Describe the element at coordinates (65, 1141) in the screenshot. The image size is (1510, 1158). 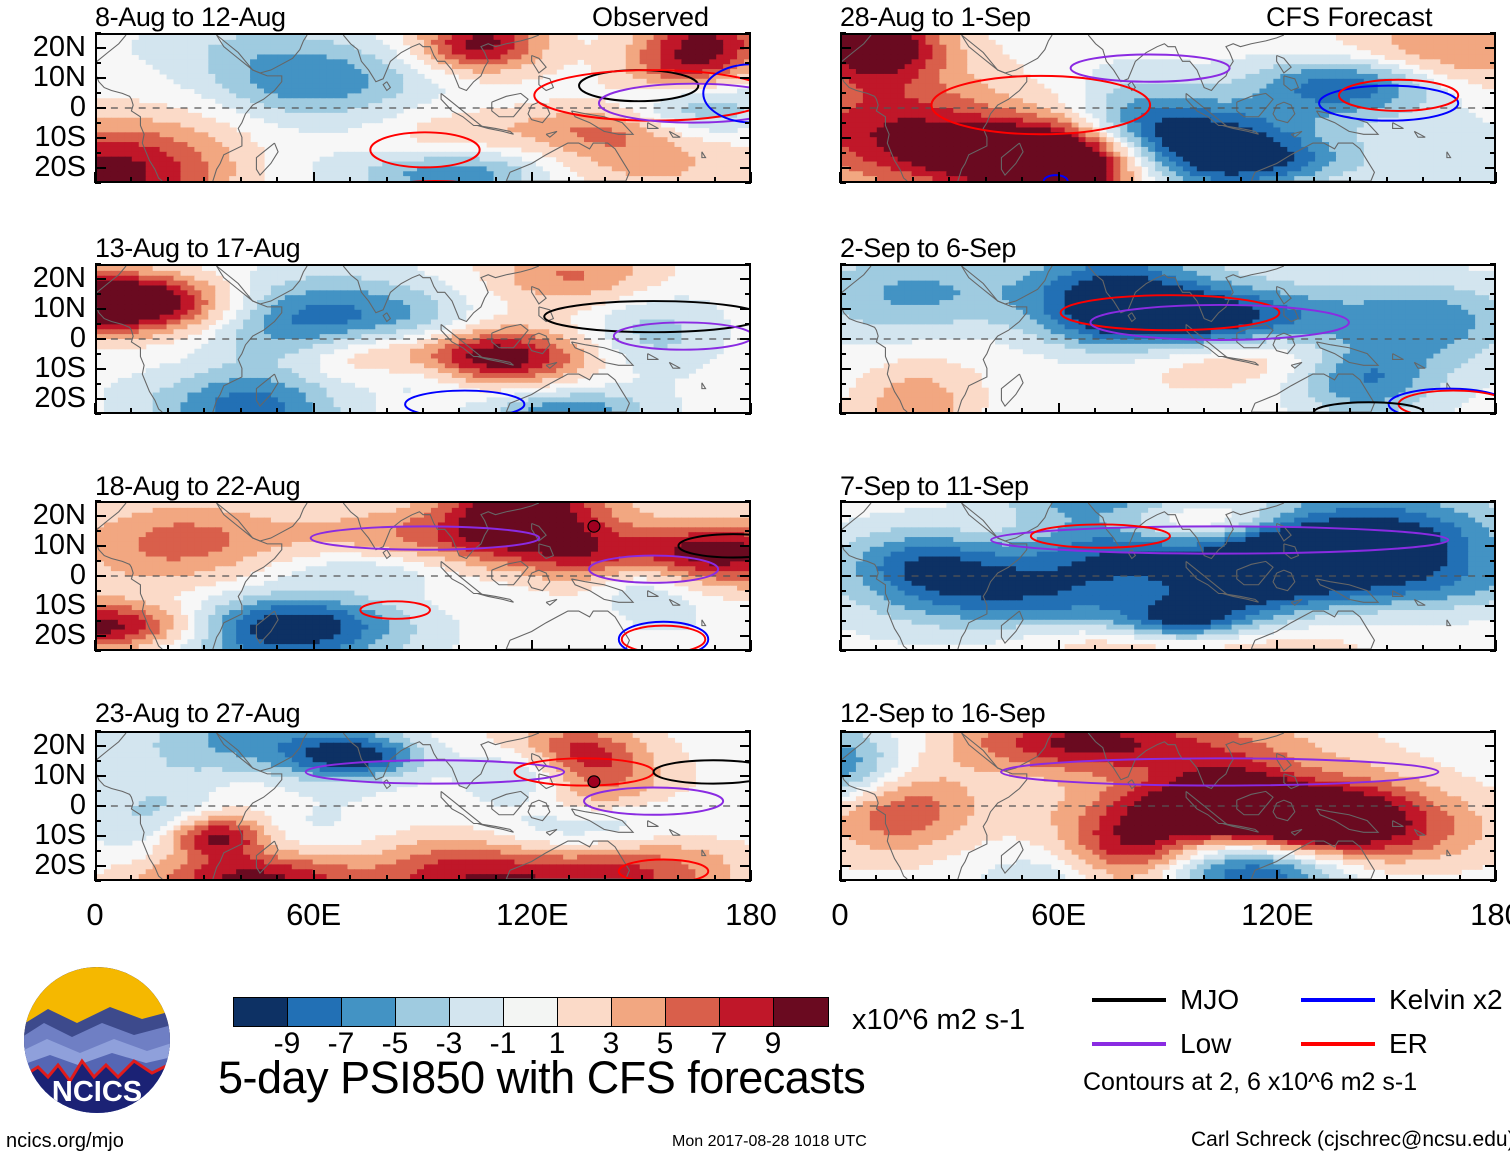
I see `footer-left: ncics.org/mjo` at that location.